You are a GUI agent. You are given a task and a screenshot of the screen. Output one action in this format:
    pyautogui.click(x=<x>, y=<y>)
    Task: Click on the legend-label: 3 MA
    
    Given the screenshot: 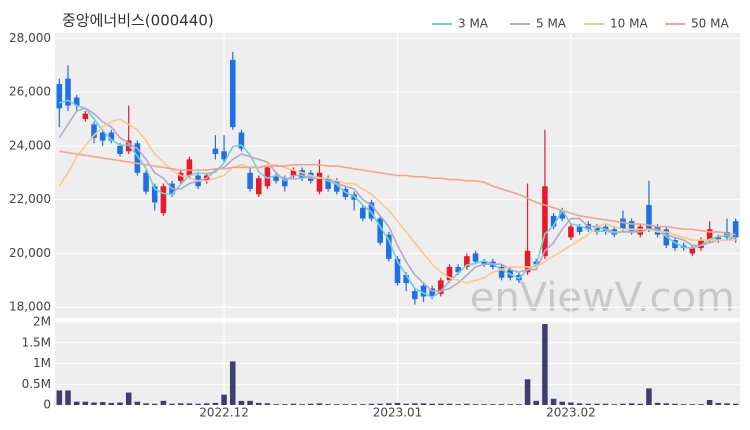 What is the action you would take?
    pyautogui.click(x=473, y=24)
    